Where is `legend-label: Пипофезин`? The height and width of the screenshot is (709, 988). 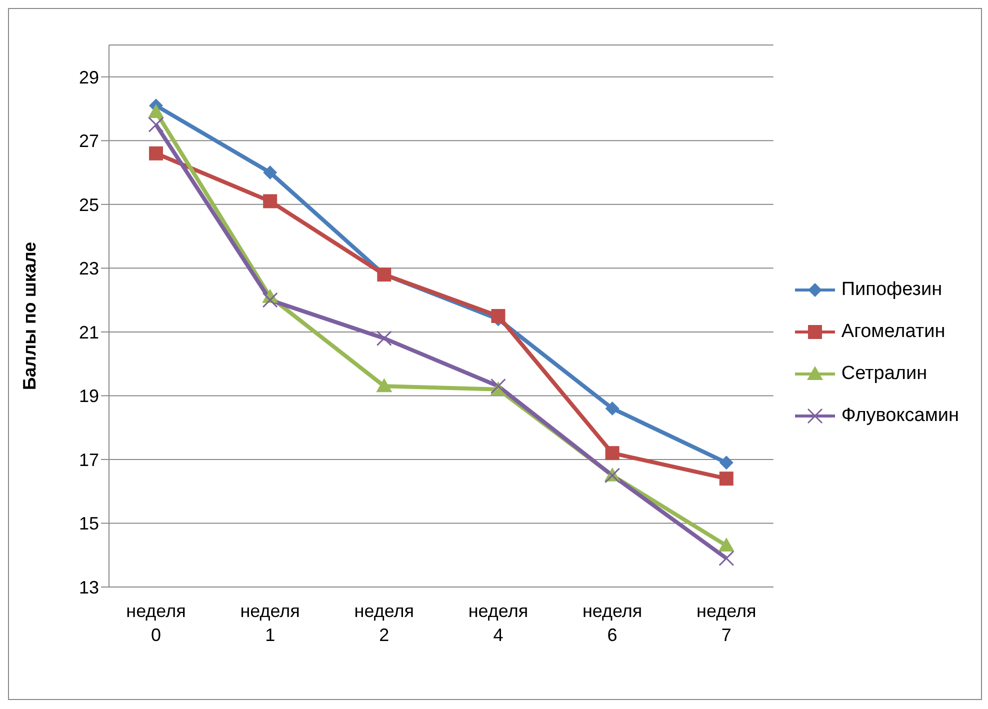 legend-label: Пипофезин is located at coordinates (891, 290).